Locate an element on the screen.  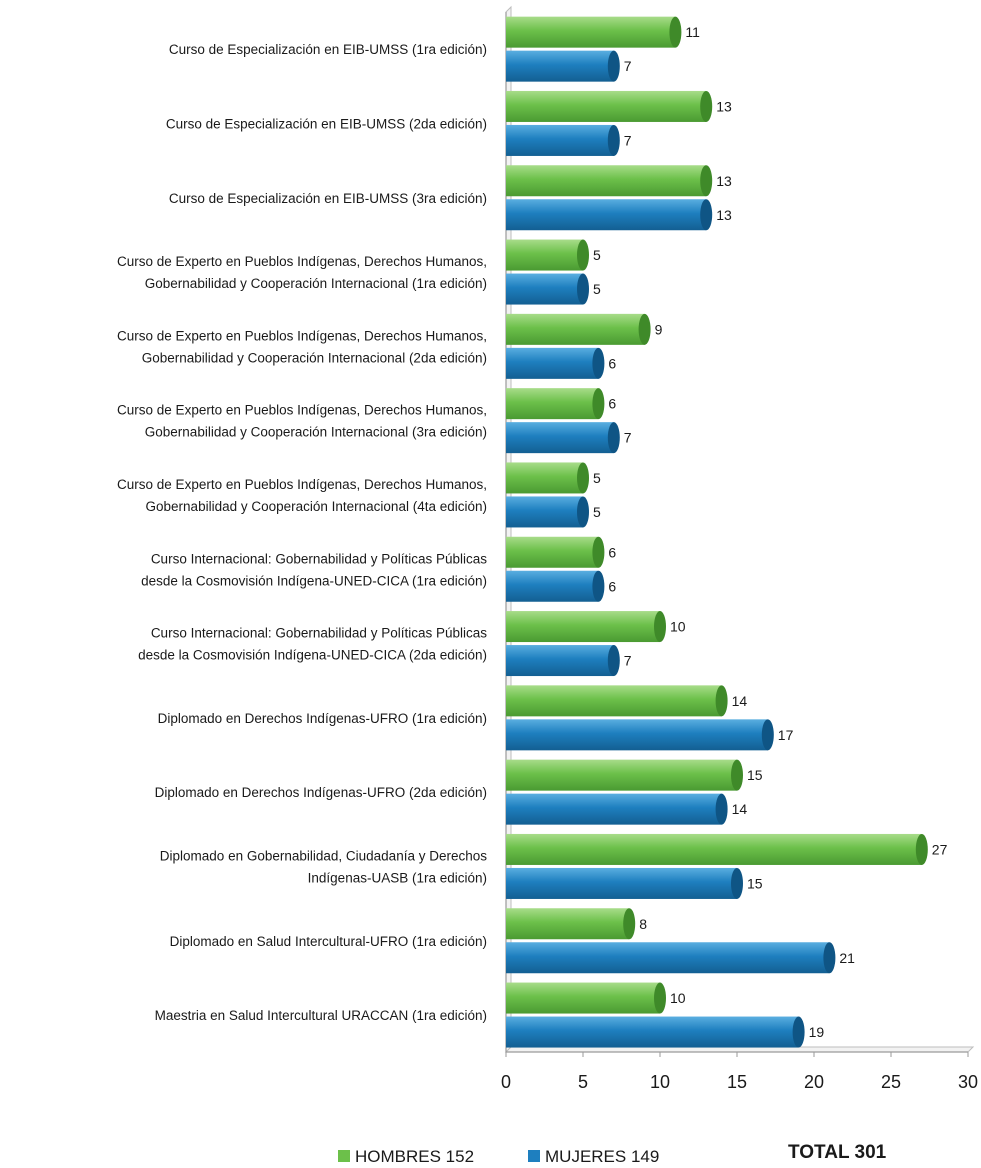
data-label-mujeres: 6 is located at coordinates (612, 363).